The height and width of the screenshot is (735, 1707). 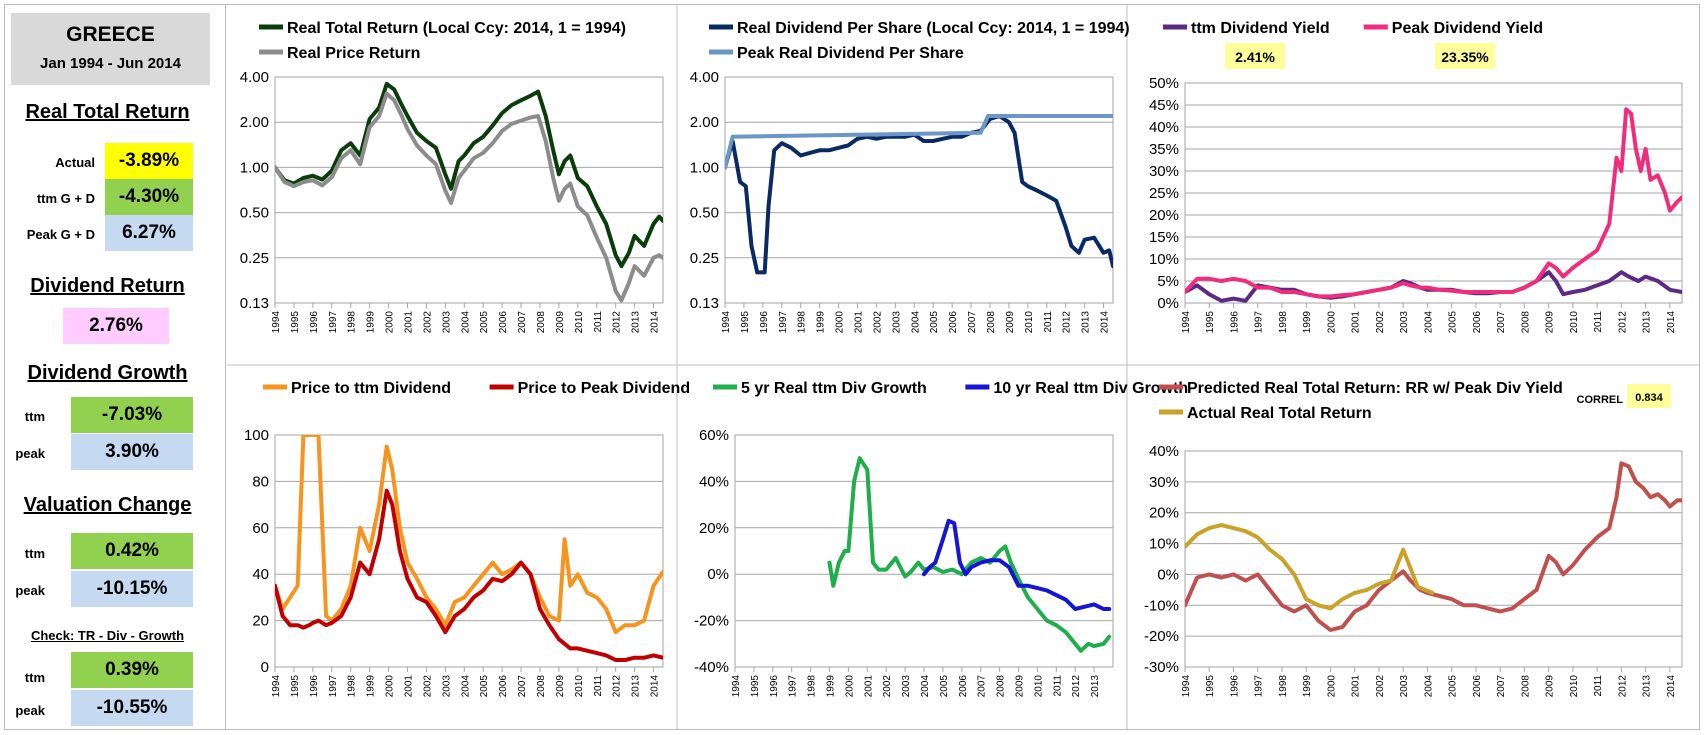 I want to click on legend-label: Price to ttm Dividend, so click(x=371, y=388).